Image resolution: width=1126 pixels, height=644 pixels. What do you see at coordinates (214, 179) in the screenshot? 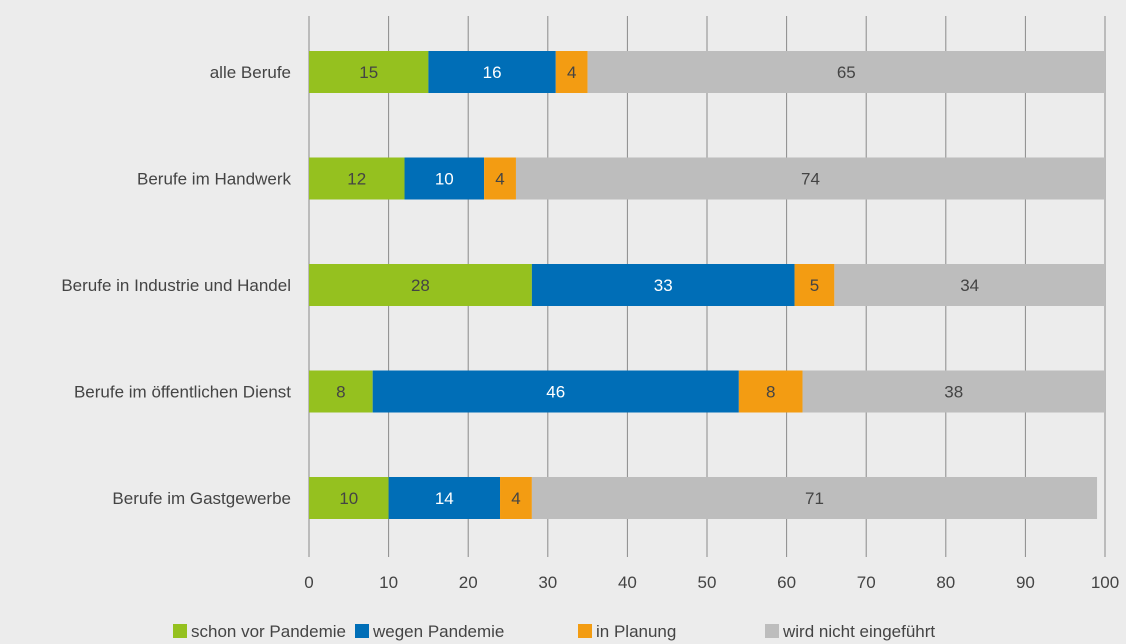
I see `category-label: Berufe im Handwerk` at bounding box center [214, 179].